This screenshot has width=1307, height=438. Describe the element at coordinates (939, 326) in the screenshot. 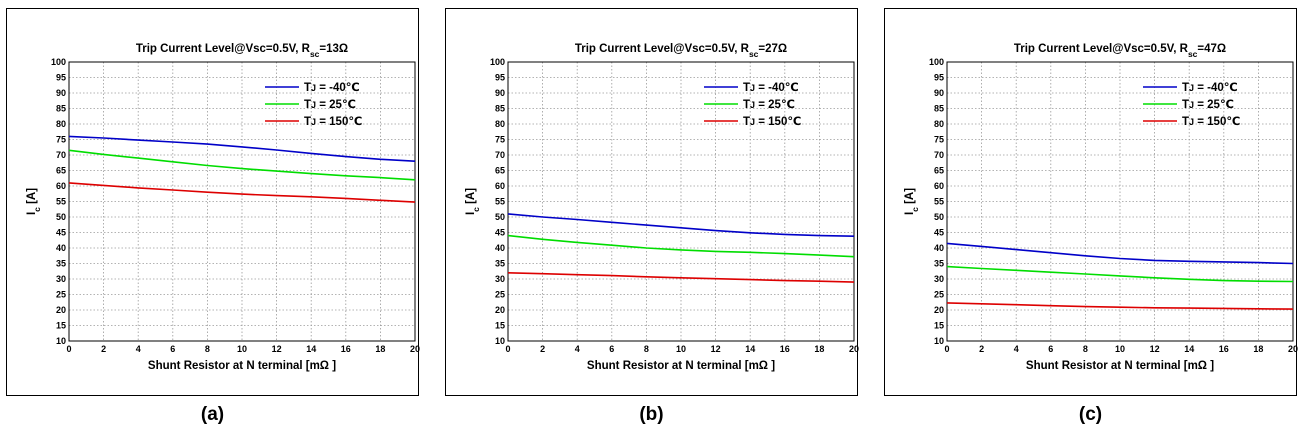

I see `y-tick-label: 15` at that location.